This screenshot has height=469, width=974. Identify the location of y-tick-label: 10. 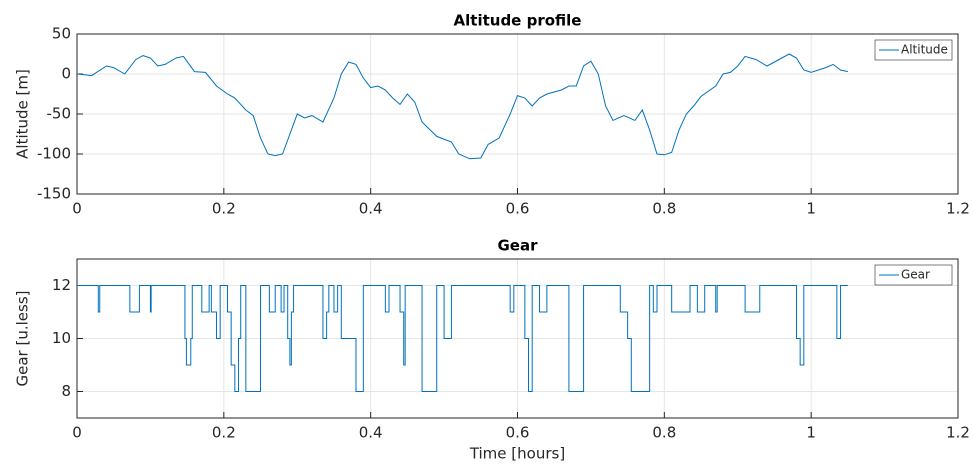
(61, 338).